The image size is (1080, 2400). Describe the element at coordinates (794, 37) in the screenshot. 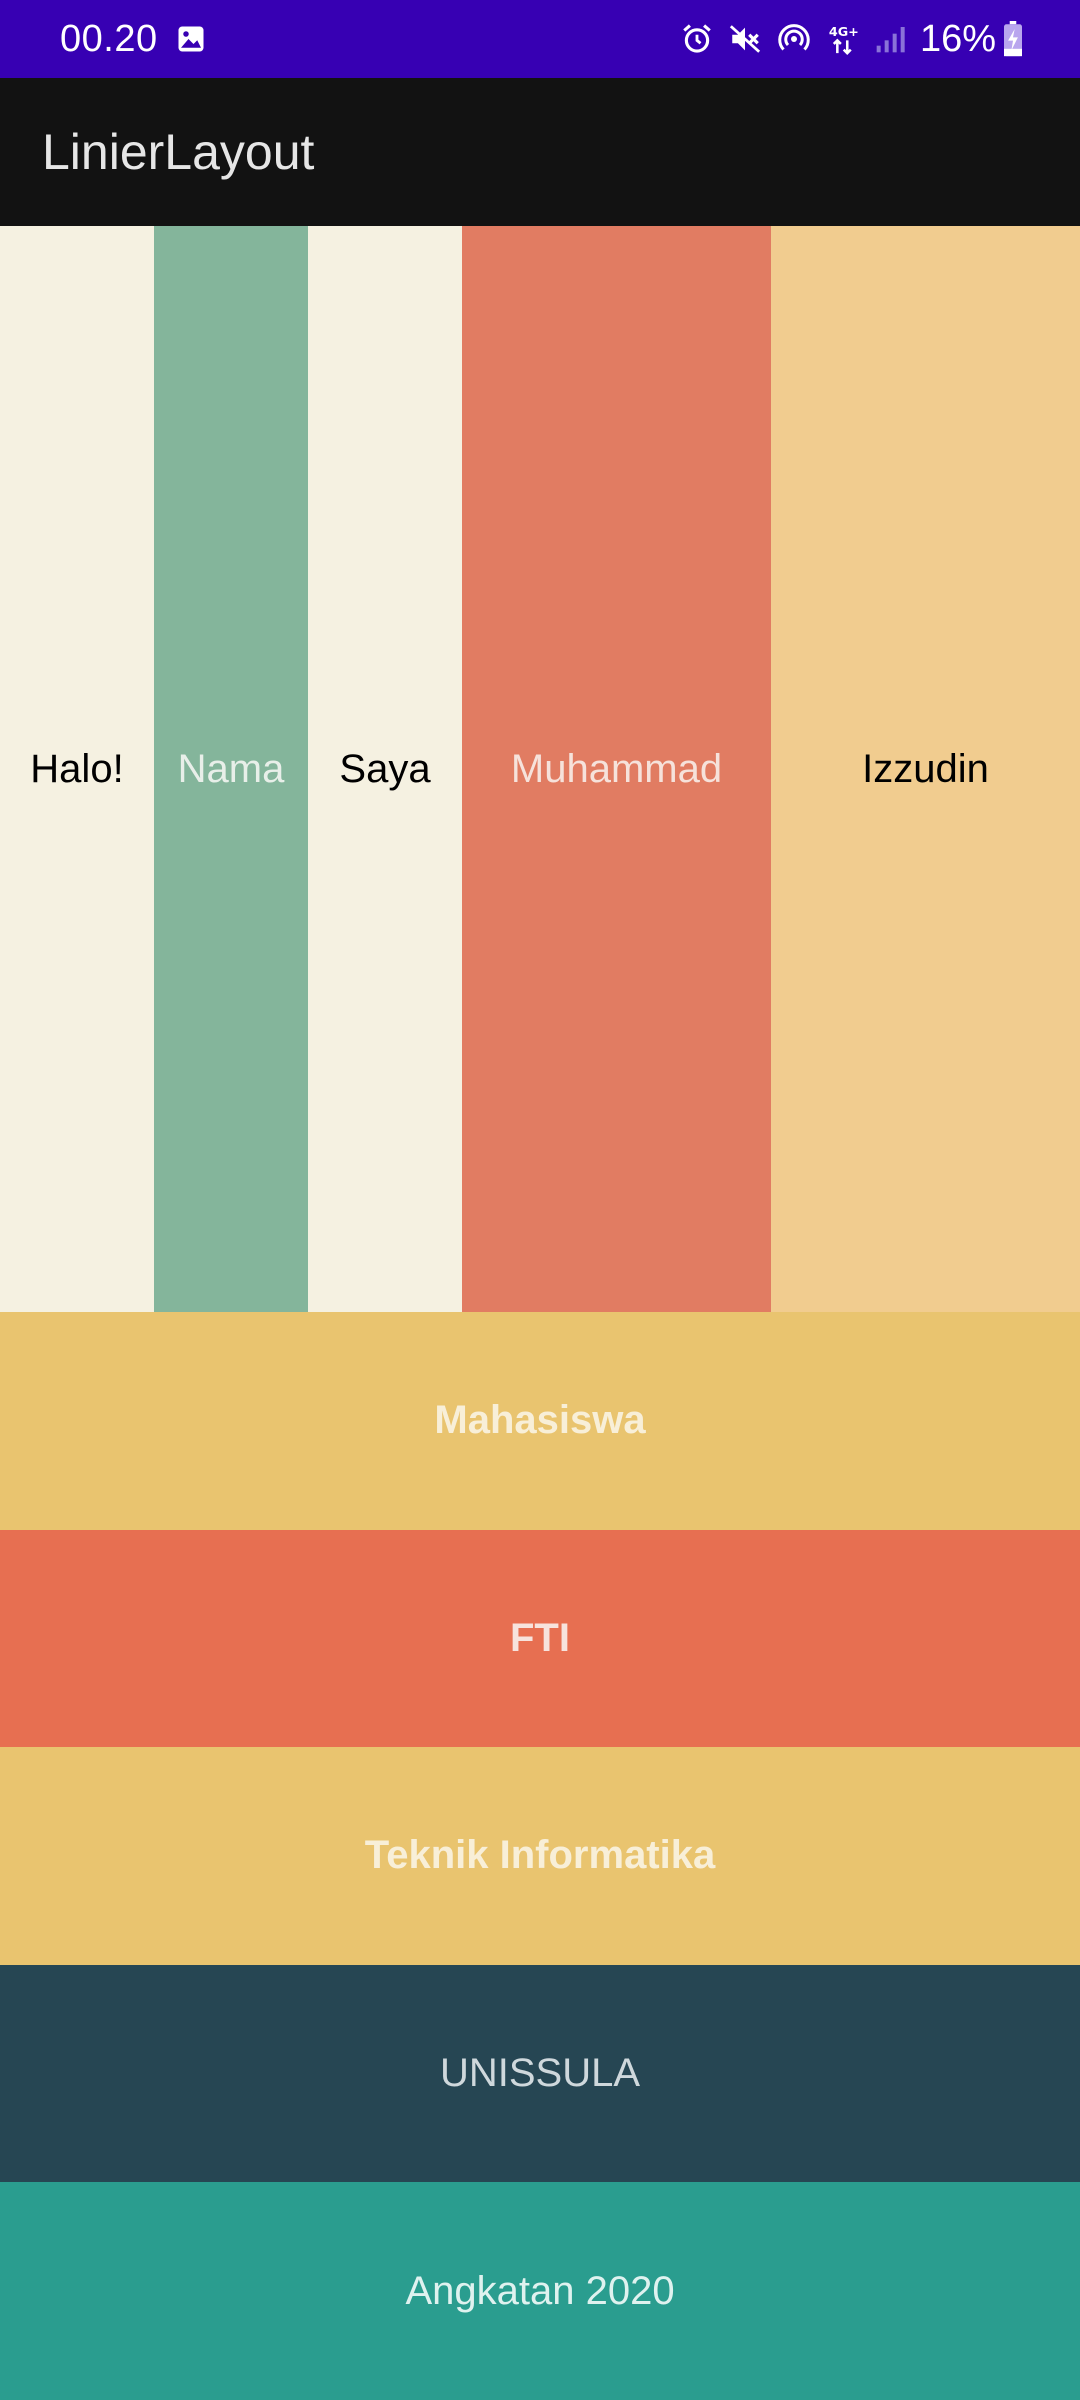

I see `hotspot-icon` at that location.